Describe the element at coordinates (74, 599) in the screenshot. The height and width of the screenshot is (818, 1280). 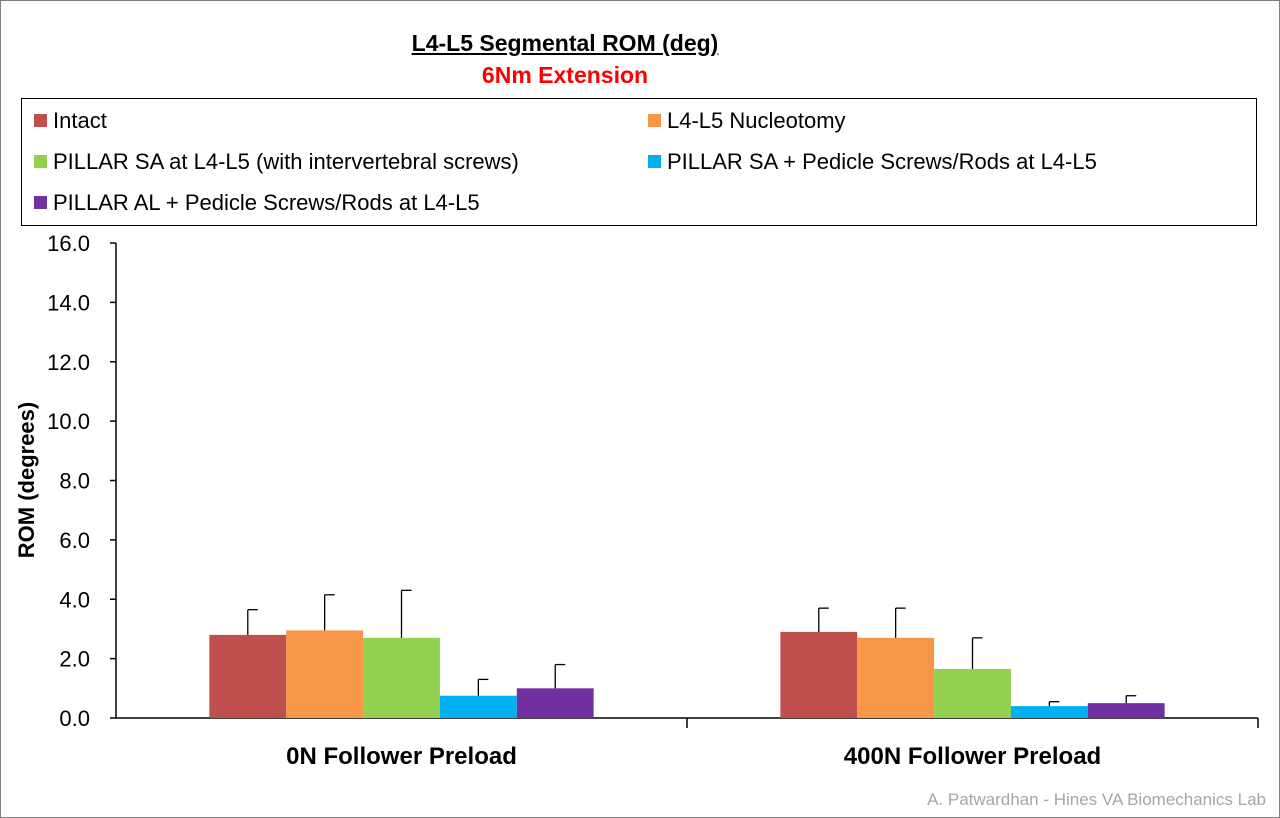
I see `y-tick-label: 4.0` at that location.